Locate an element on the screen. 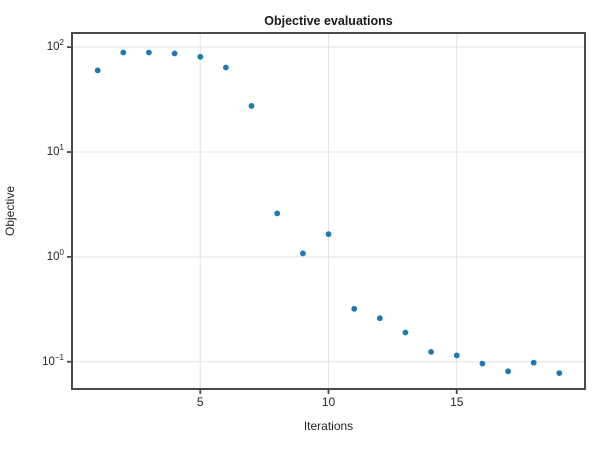 Image resolution: width=600 pixels, height=450 pixels. y-tick-exponent: 1 is located at coordinates (61, 148).